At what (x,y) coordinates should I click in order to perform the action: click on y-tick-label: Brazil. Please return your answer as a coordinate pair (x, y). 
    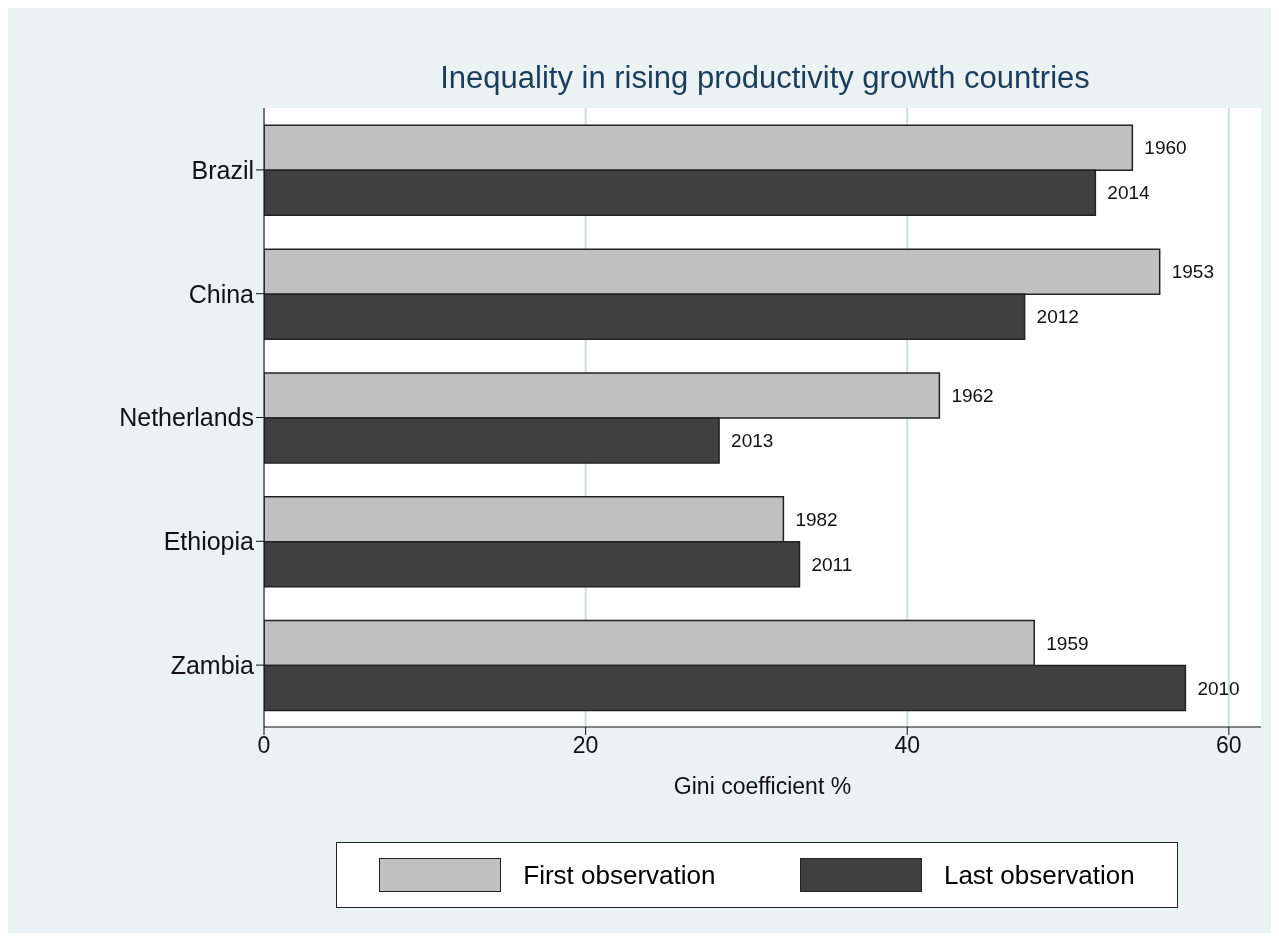
    Looking at the image, I should click on (222, 169).